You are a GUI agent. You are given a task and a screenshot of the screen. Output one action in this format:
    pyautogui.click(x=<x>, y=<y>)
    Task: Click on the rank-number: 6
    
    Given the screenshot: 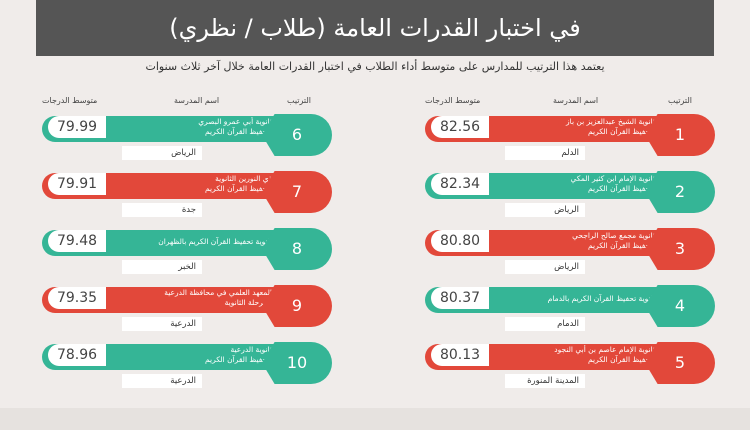 What is the action you would take?
    pyautogui.click(x=297, y=135)
    